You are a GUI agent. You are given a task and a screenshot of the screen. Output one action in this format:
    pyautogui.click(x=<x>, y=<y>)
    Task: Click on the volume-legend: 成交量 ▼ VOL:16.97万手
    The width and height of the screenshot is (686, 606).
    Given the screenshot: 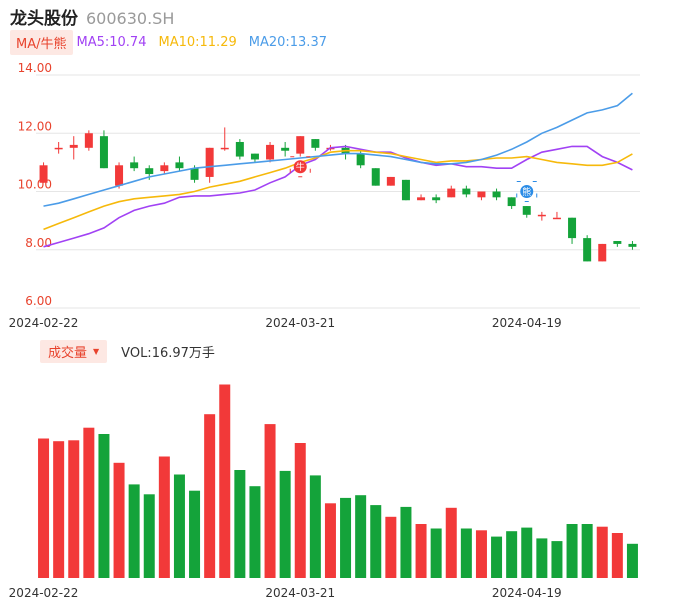 What is the action you would take?
    pyautogui.click(x=127, y=351)
    